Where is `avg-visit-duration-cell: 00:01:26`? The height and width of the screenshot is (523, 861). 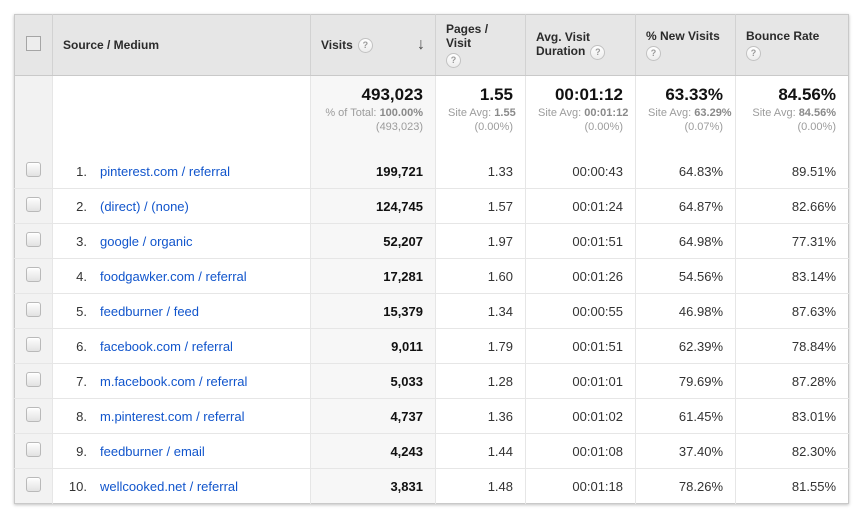
avg-visit-duration-cell: 00:01:26 is located at coordinates (580, 276).